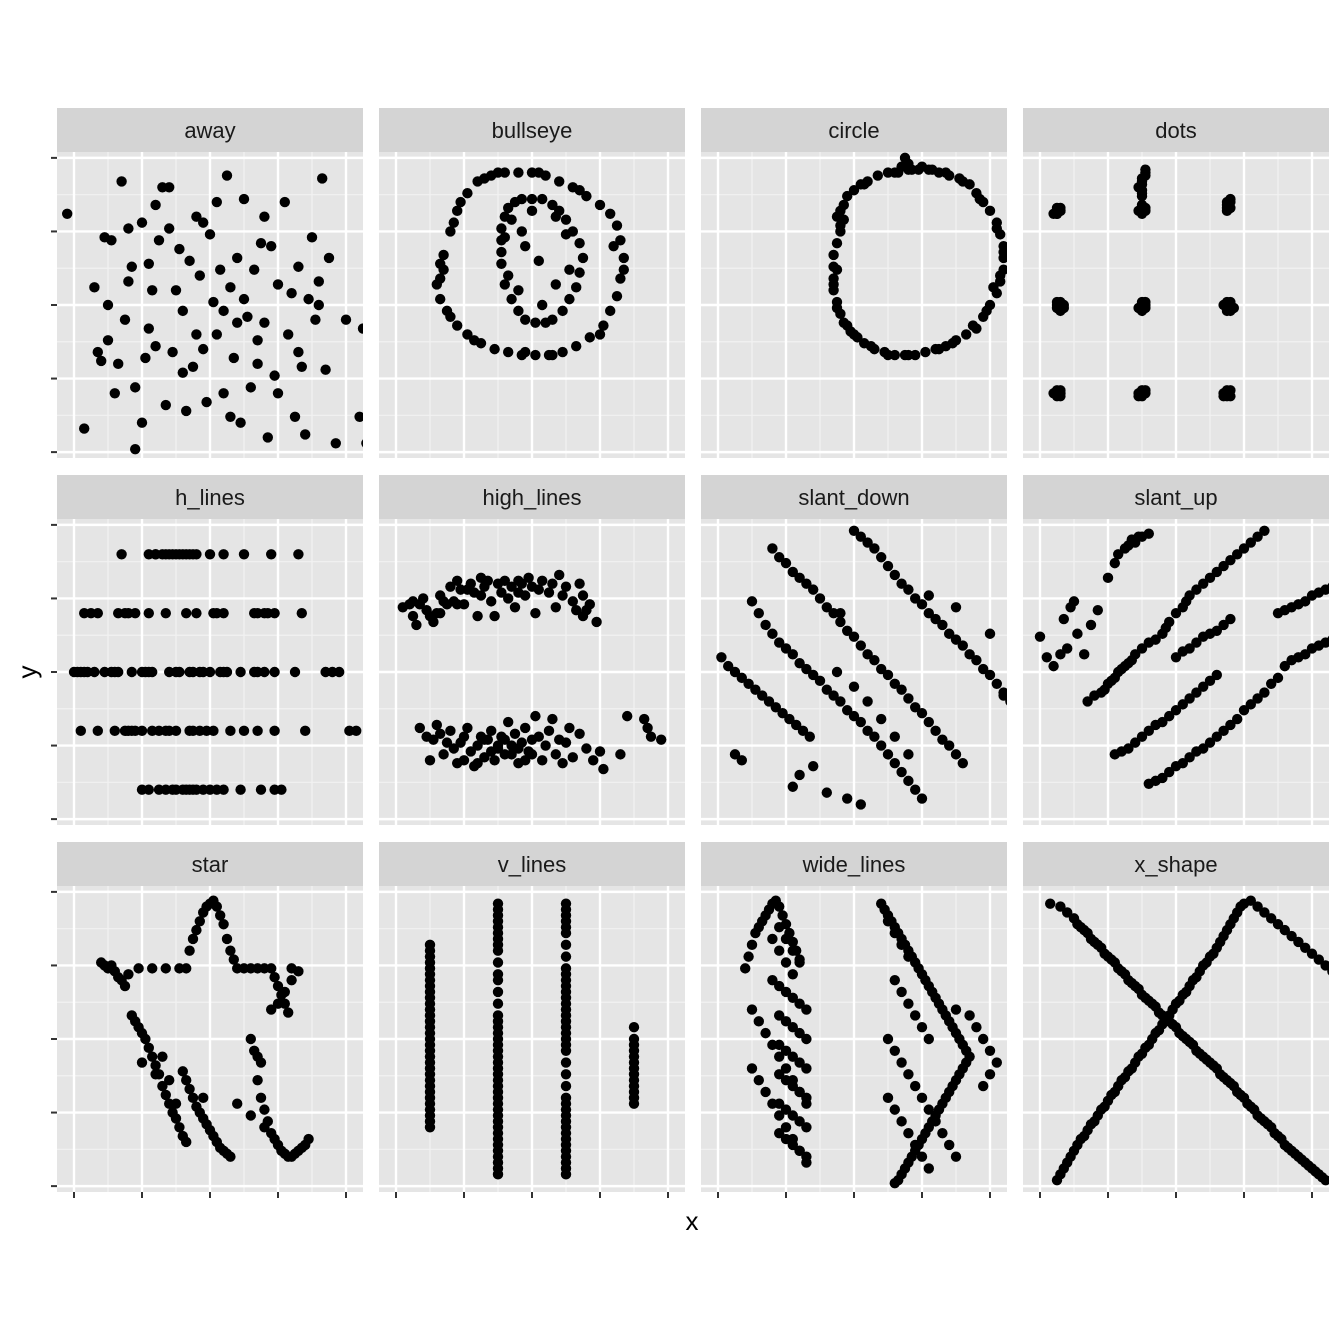 This screenshot has height=1344, width=1344. Describe the element at coordinates (209, 130) in the screenshot. I see `strip-label: away` at that location.